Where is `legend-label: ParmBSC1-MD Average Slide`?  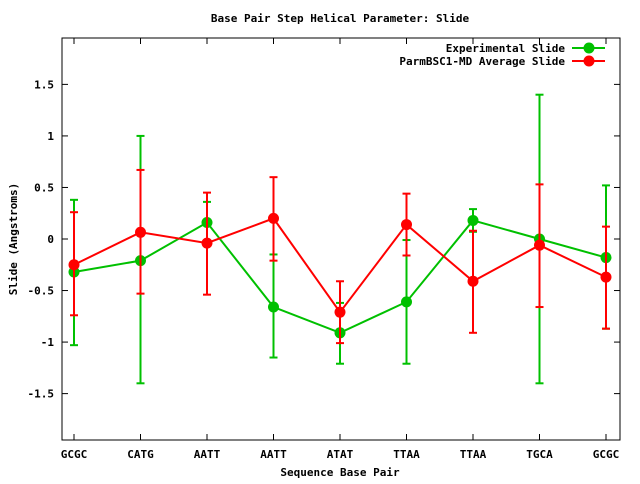
legend-label: ParmBSC1-MD Average Slide is located at coordinates (482, 61).